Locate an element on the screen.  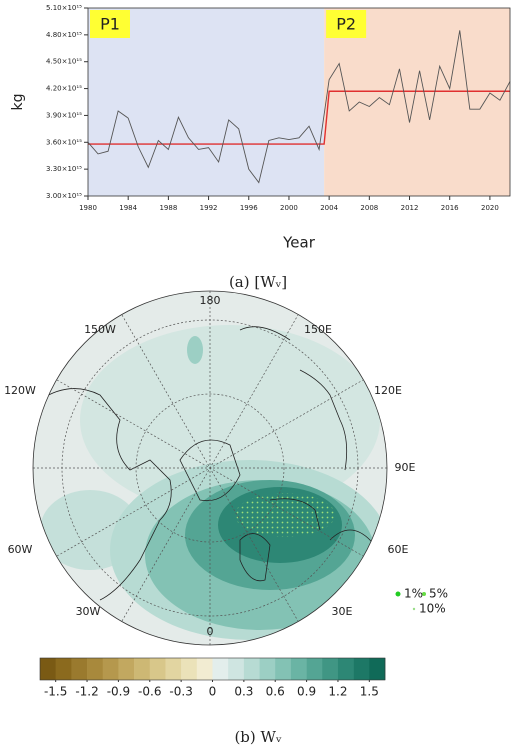
colorbar-label: 0.3 is located at coordinates (243, 692).